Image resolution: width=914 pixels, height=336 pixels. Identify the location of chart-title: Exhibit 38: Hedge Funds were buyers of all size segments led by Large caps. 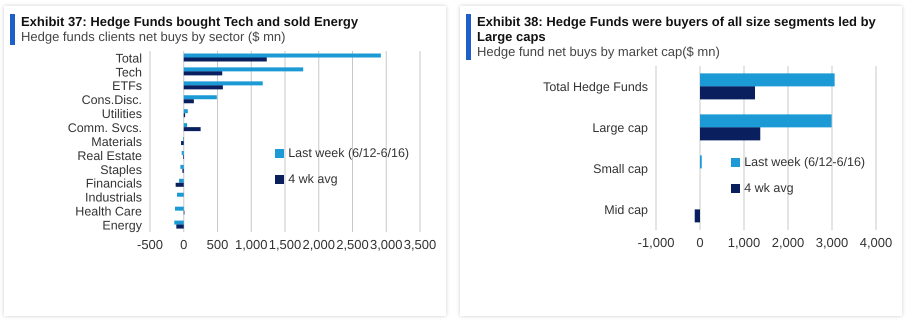
(677, 29).